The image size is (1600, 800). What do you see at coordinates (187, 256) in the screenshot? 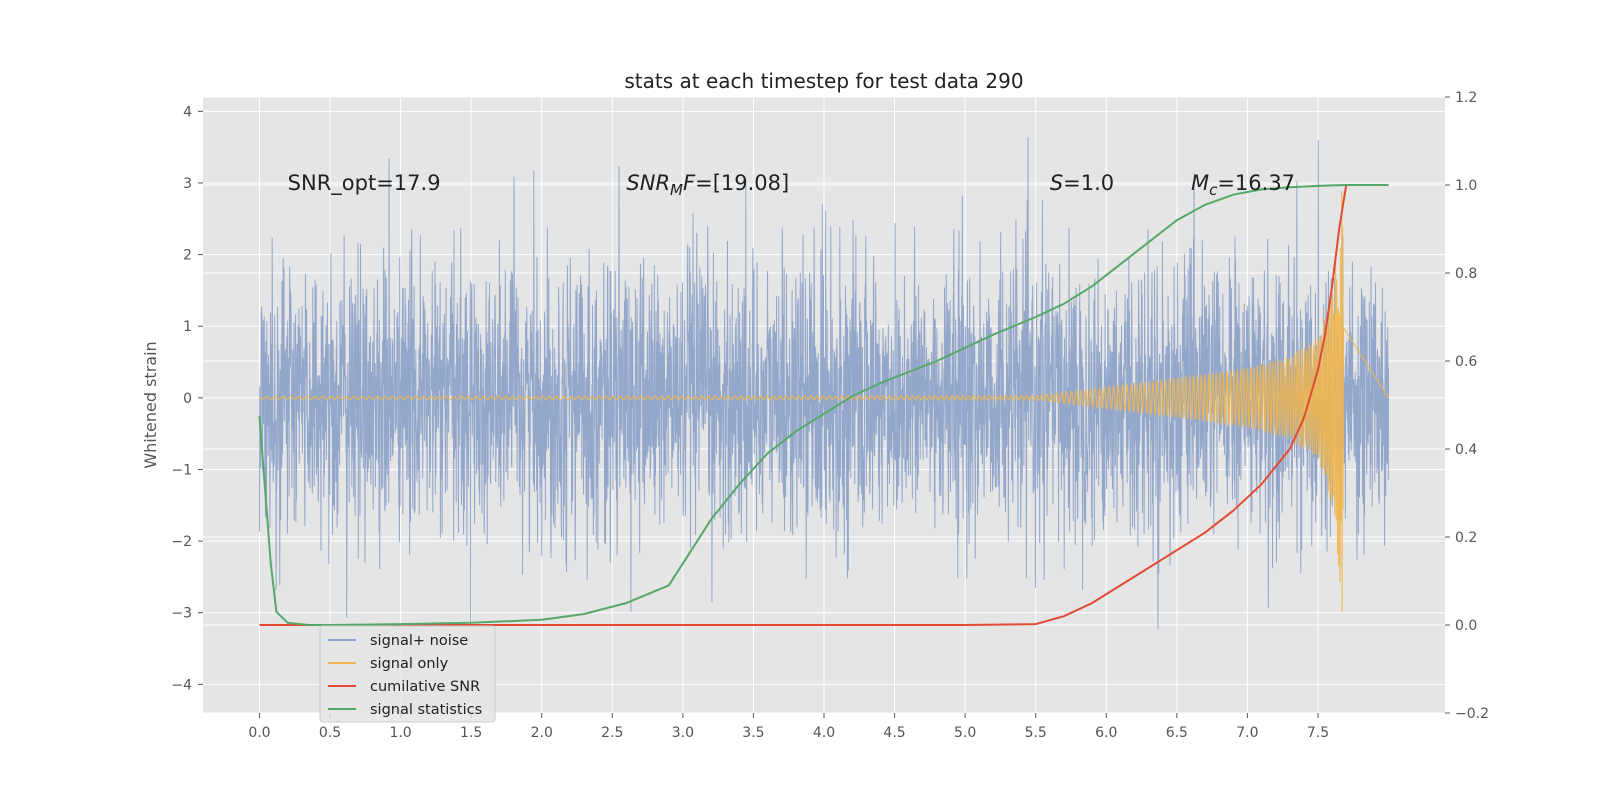
I see `y-tick-label: 2` at bounding box center [187, 256].